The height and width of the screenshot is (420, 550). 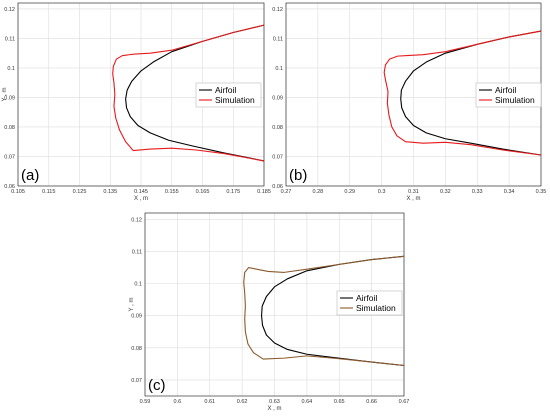 I want to click on x-tick-label: 0.33, so click(x=477, y=192).